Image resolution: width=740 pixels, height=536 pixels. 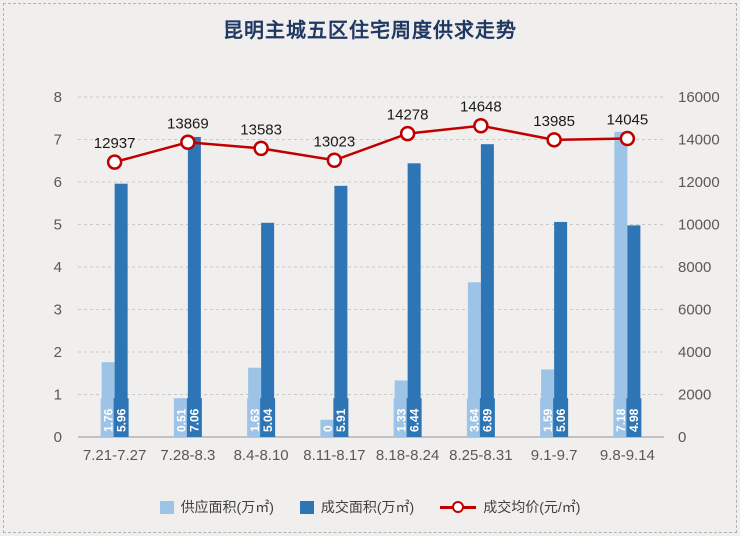 I want to click on bar-value-label: 5.06, so click(x=561, y=420).